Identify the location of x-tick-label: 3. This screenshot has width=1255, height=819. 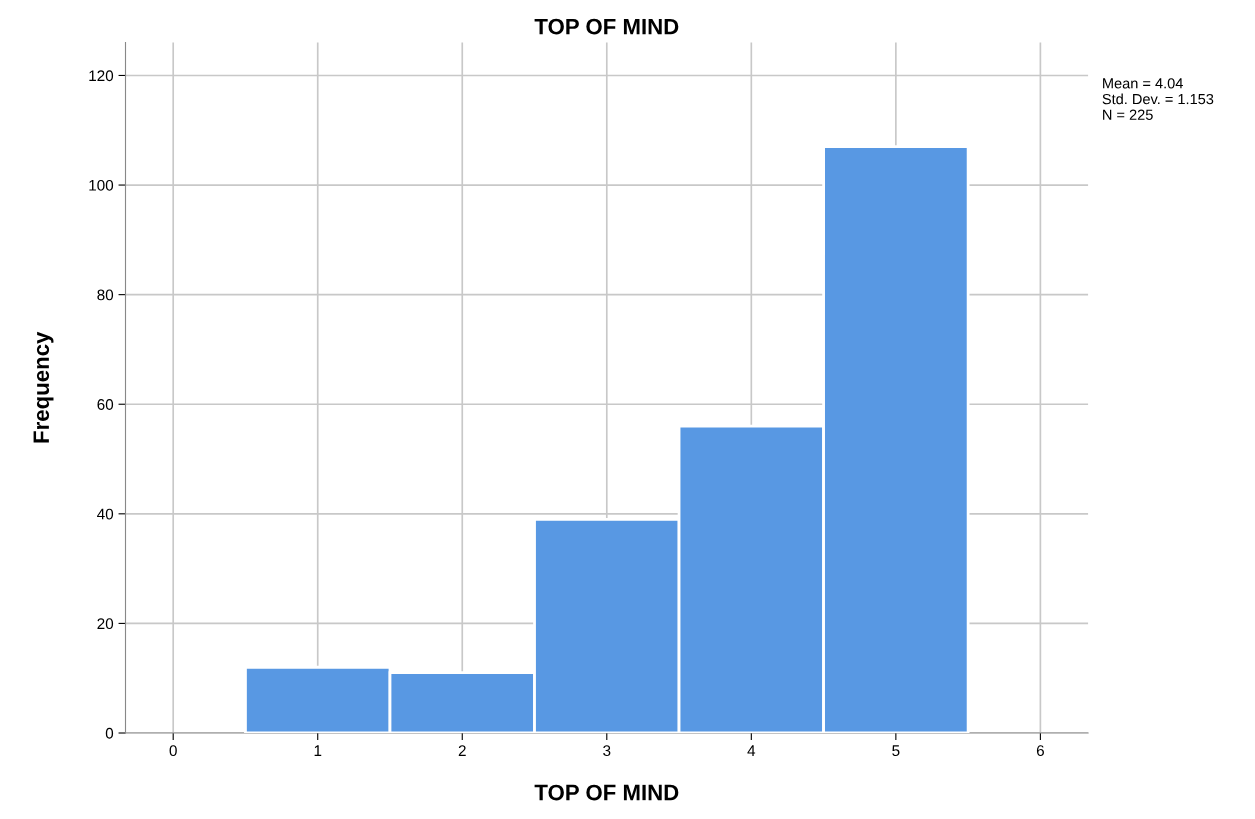
(607, 751).